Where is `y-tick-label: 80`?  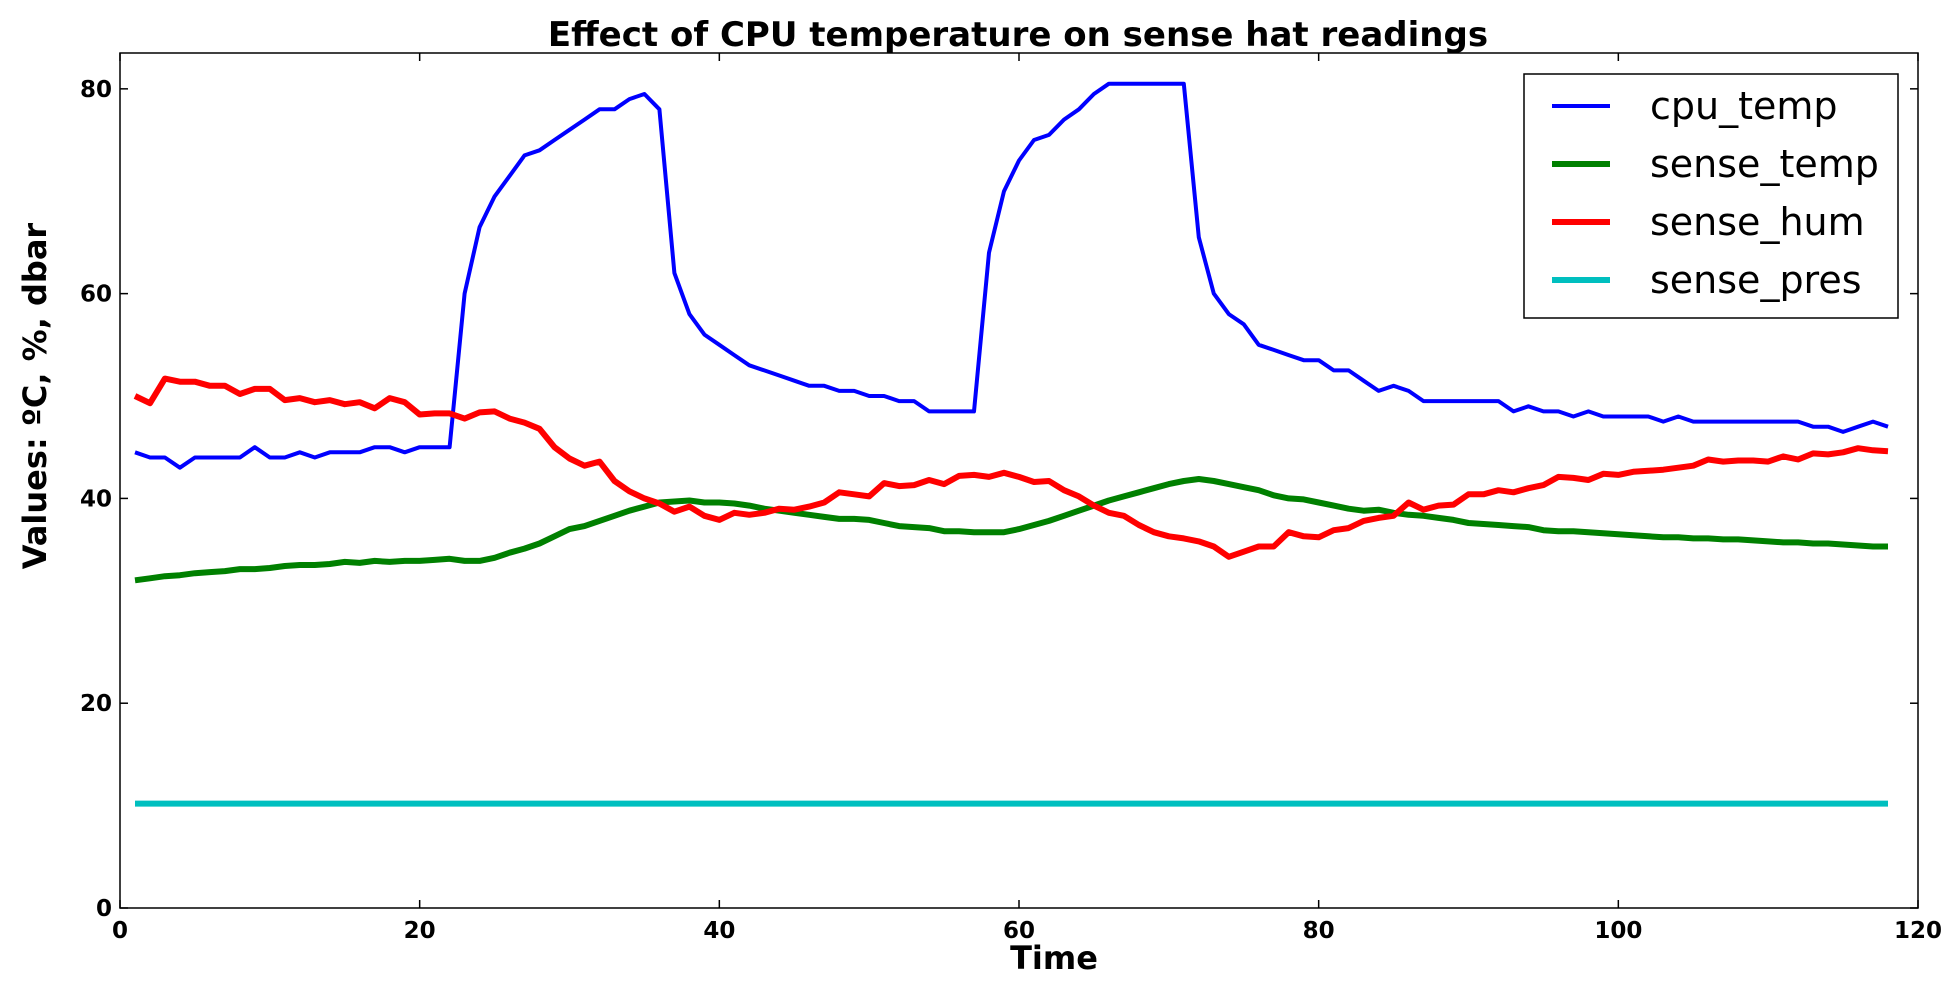
y-tick-label: 80 is located at coordinates (96, 90).